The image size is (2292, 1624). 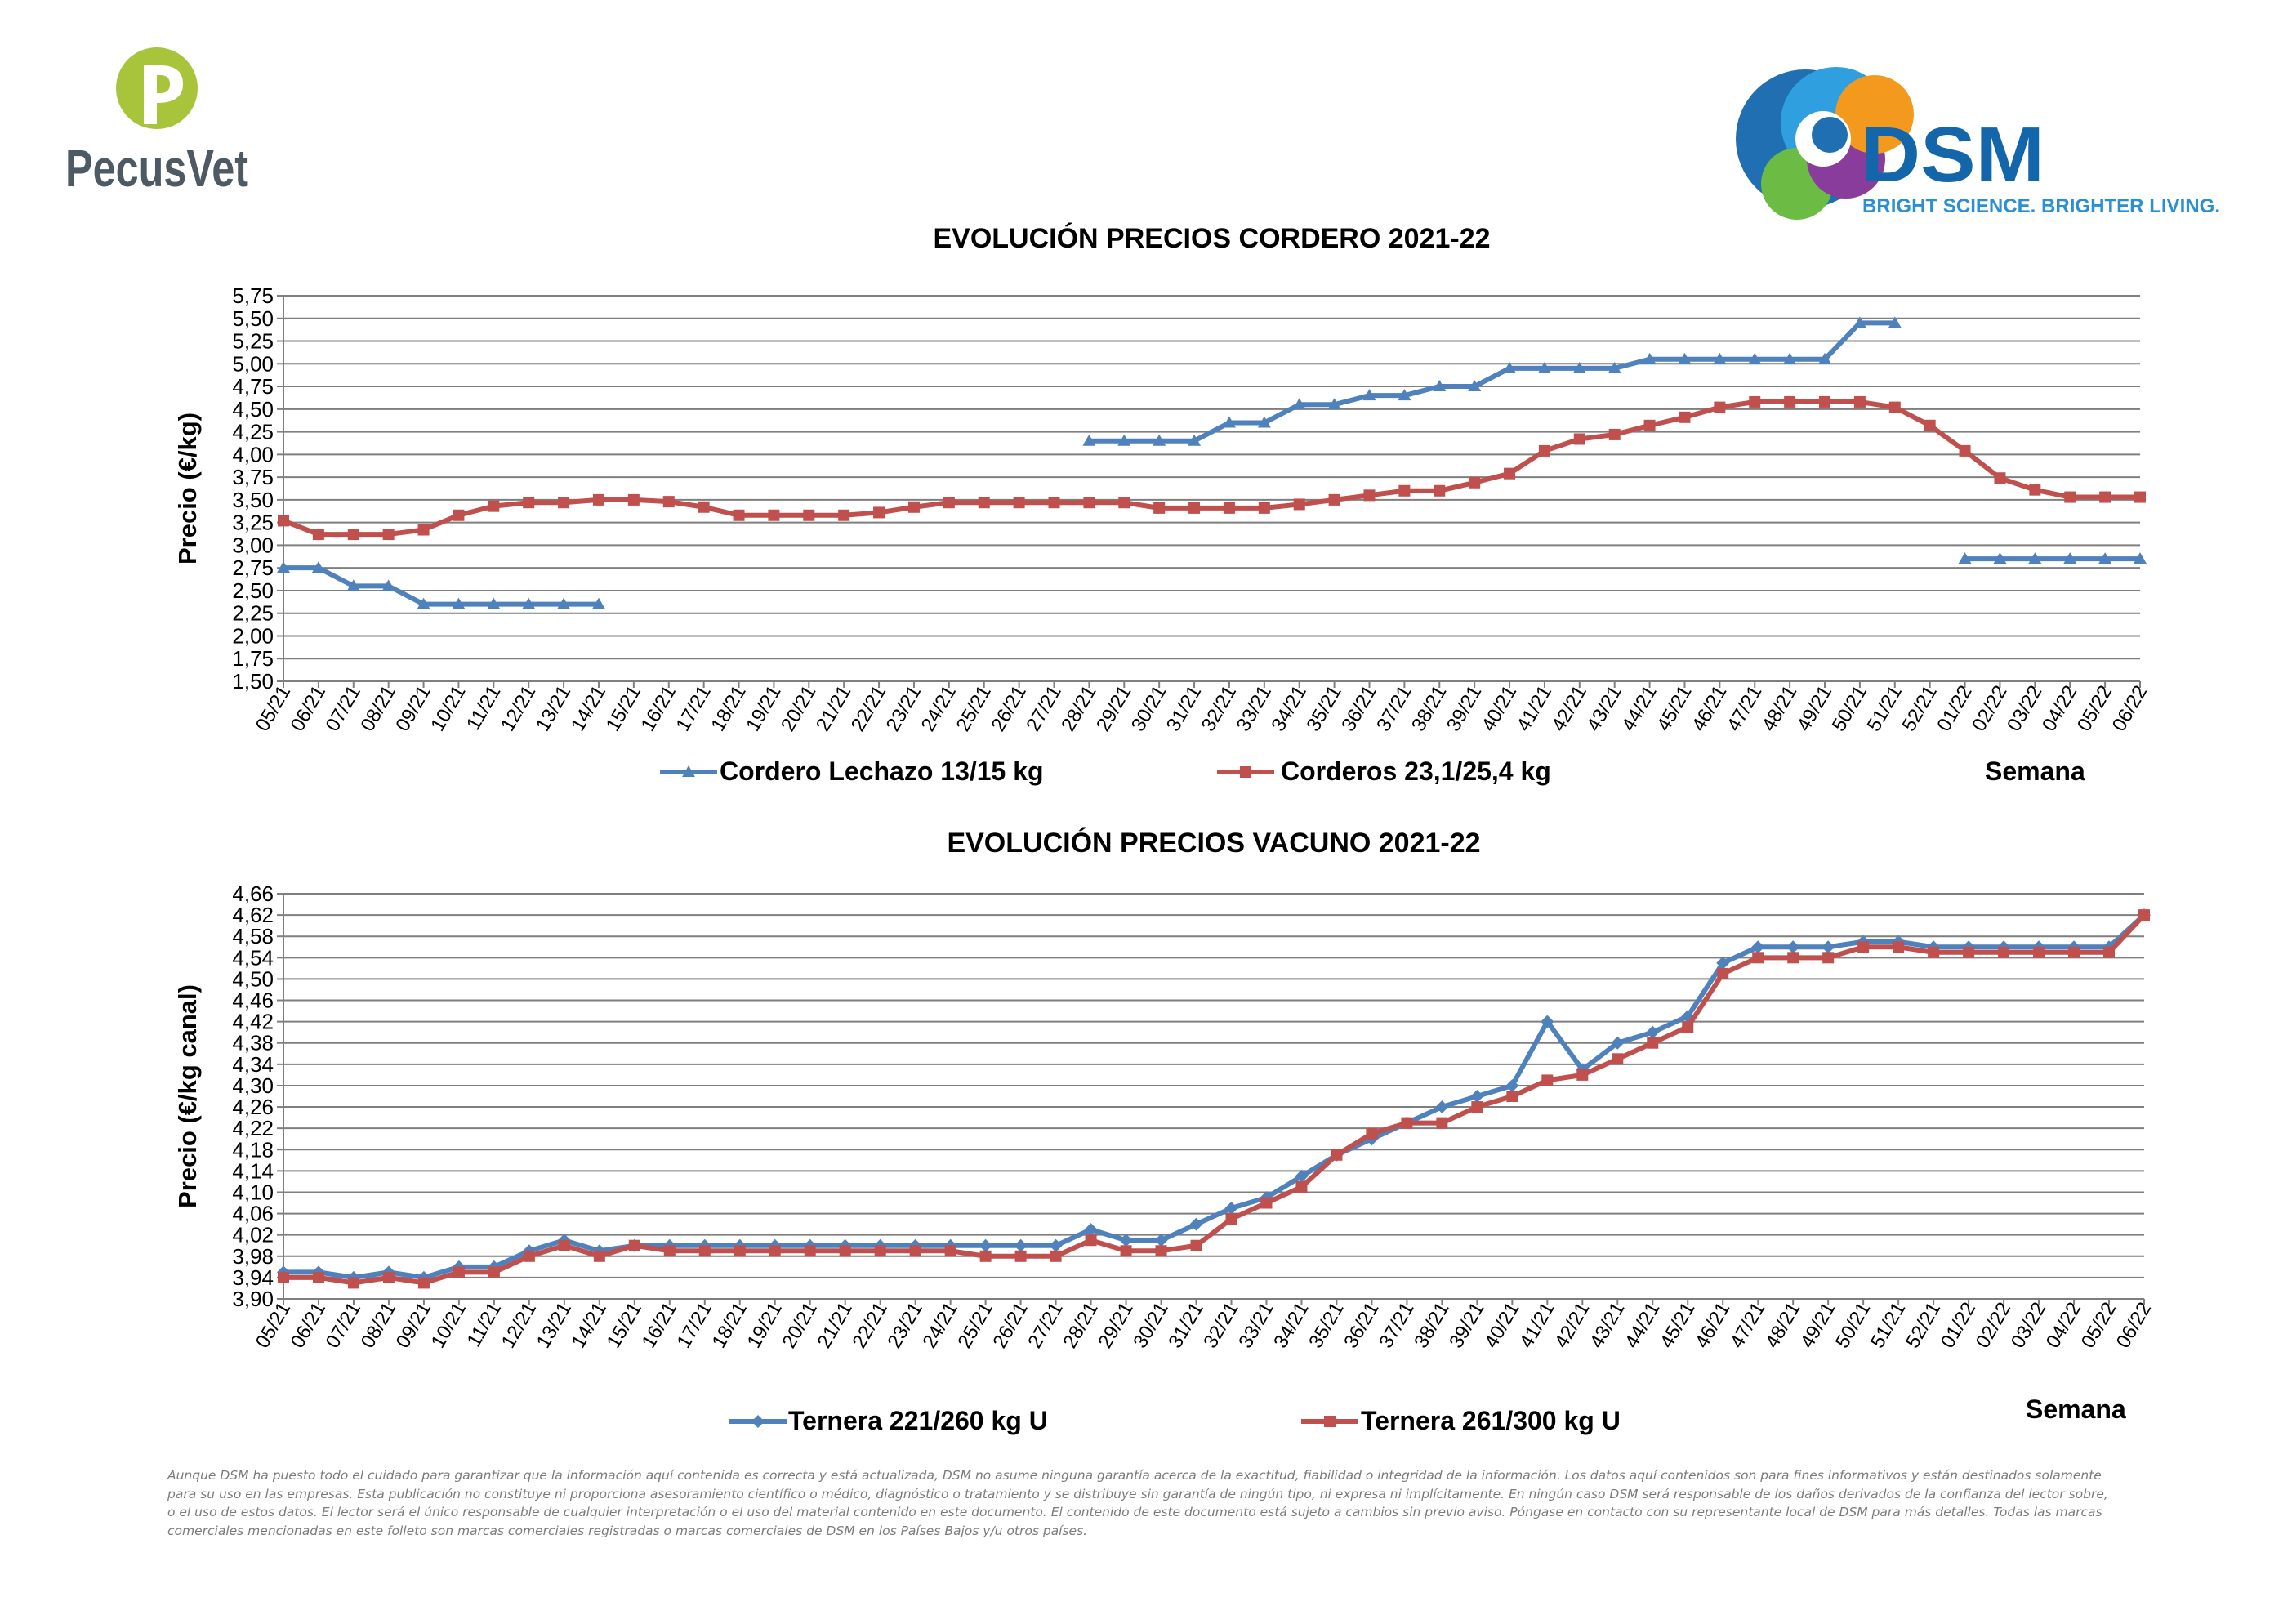 I want to click on x-tick-label: 05/22, so click(x=2098, y=1326).